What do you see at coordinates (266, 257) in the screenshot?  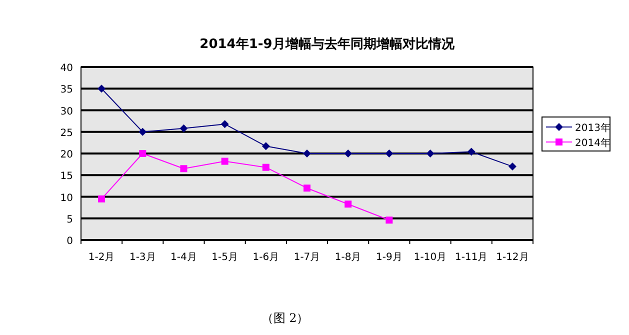 I see `x-tick-label: 1-6月` at bounding box center [266, 257].